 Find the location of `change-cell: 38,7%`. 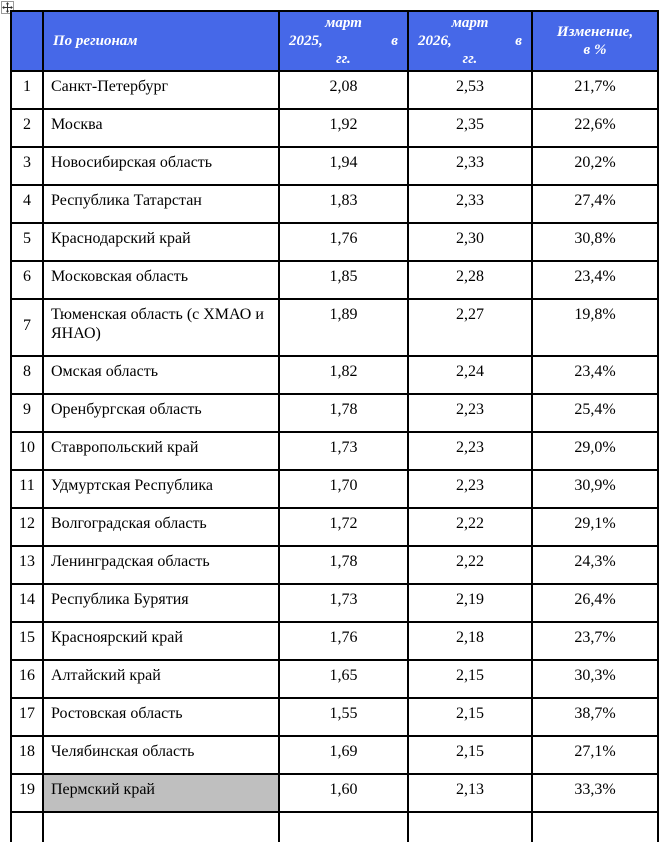

change-cell: 38,7% is located at coordinates (595, 717).